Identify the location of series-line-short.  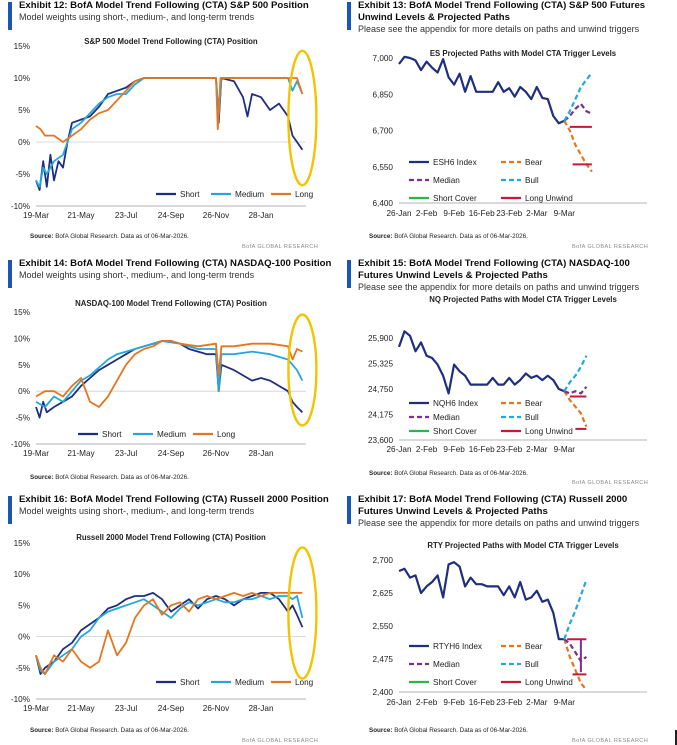
(169, 633).